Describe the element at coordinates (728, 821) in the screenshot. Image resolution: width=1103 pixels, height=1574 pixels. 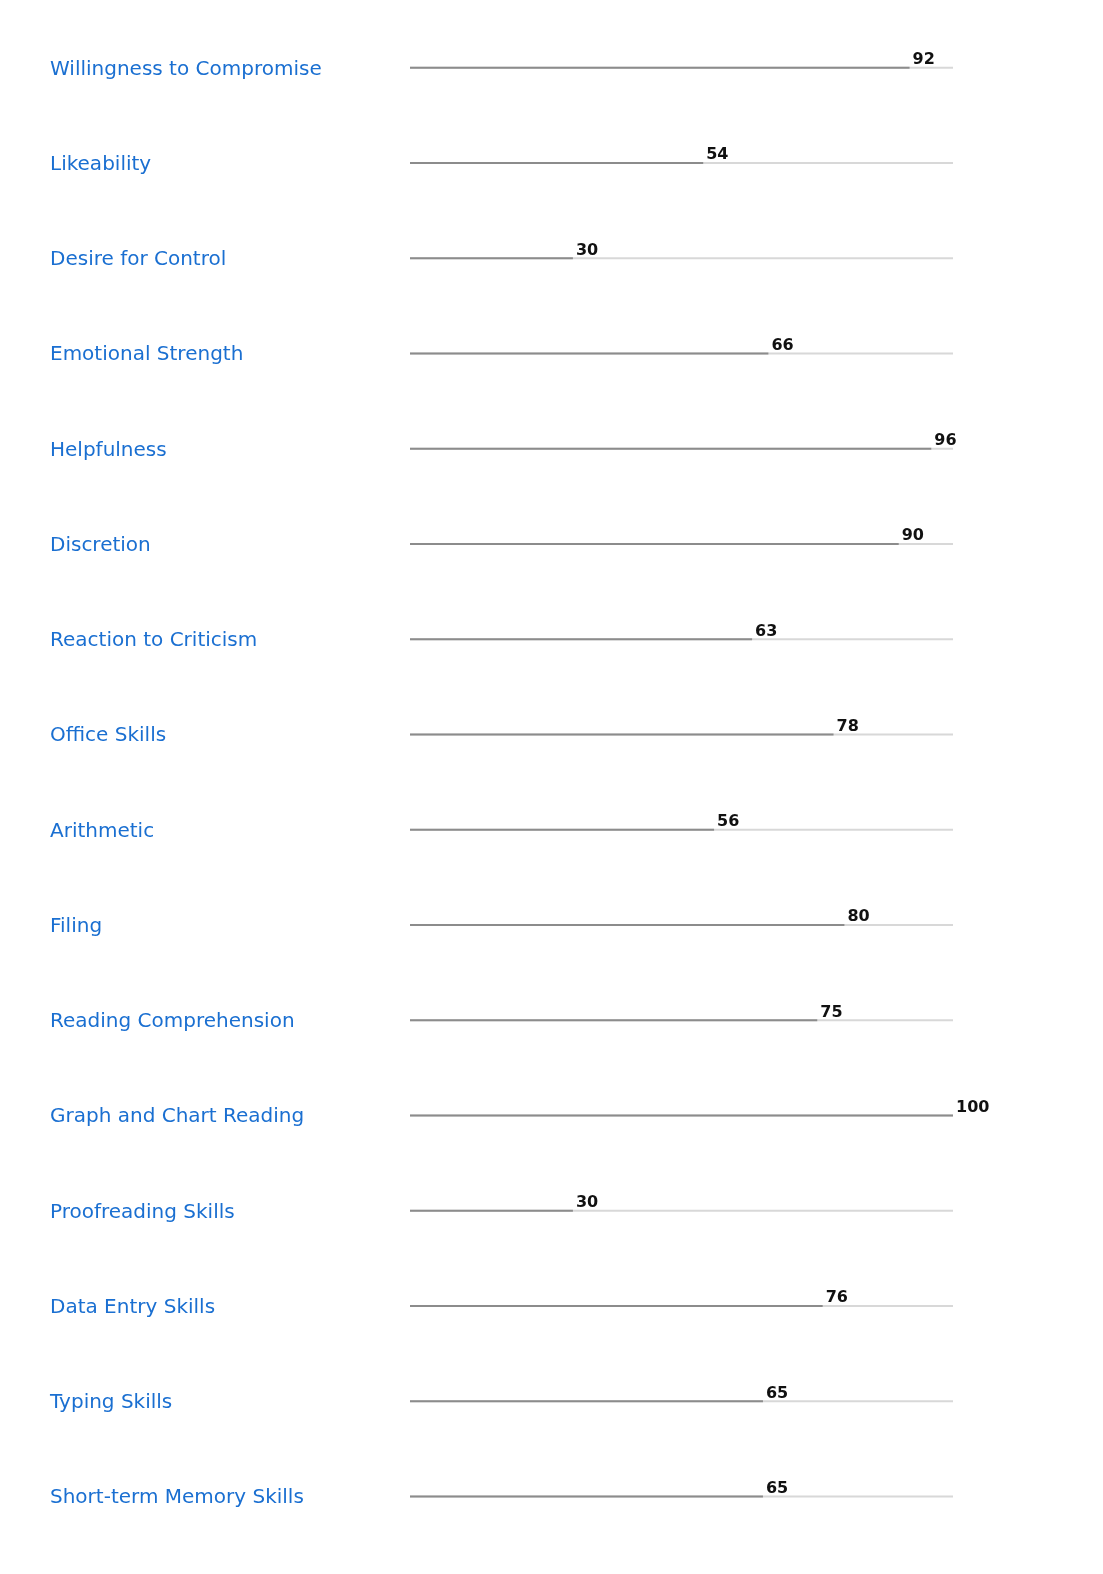
I see `data-label: 56` at that location.